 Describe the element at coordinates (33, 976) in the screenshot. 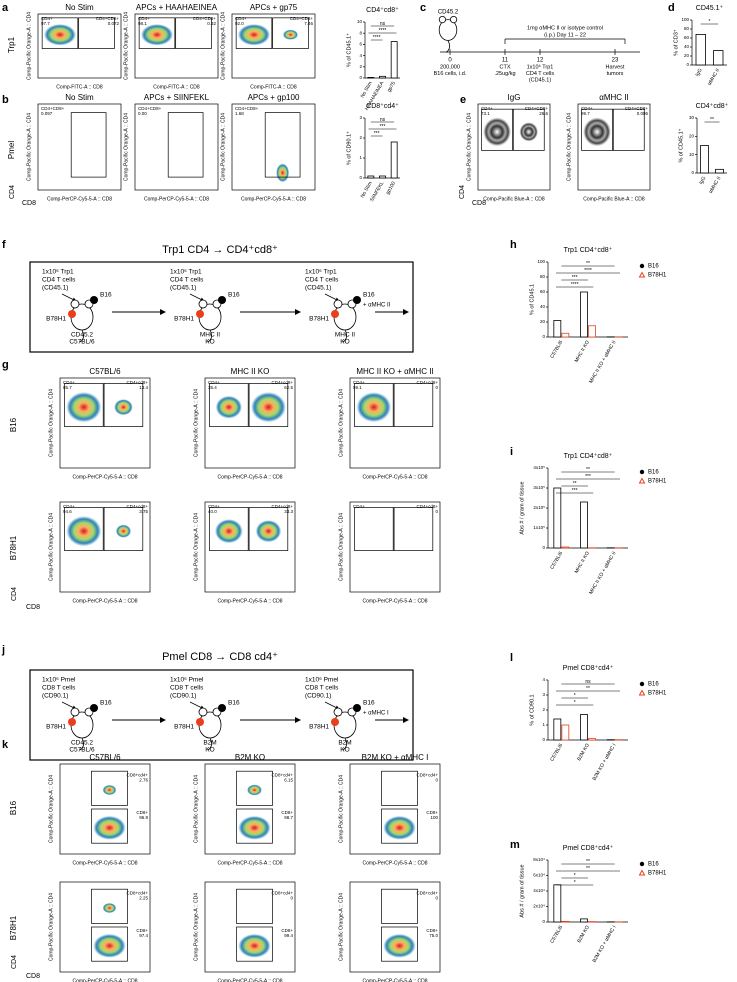

I see `axis-marker: CD8` at that location.